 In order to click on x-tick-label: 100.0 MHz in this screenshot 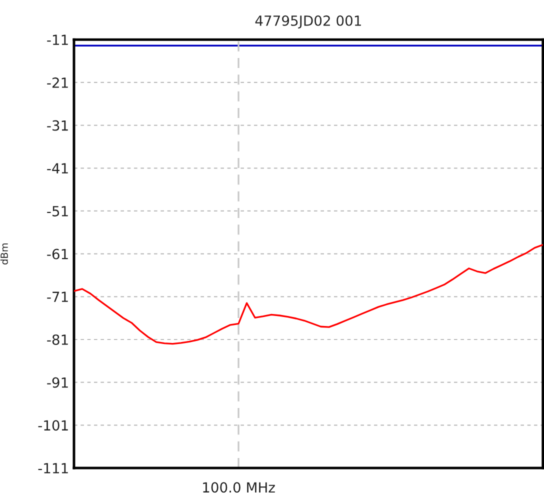, I will do `click(239, 487)`.